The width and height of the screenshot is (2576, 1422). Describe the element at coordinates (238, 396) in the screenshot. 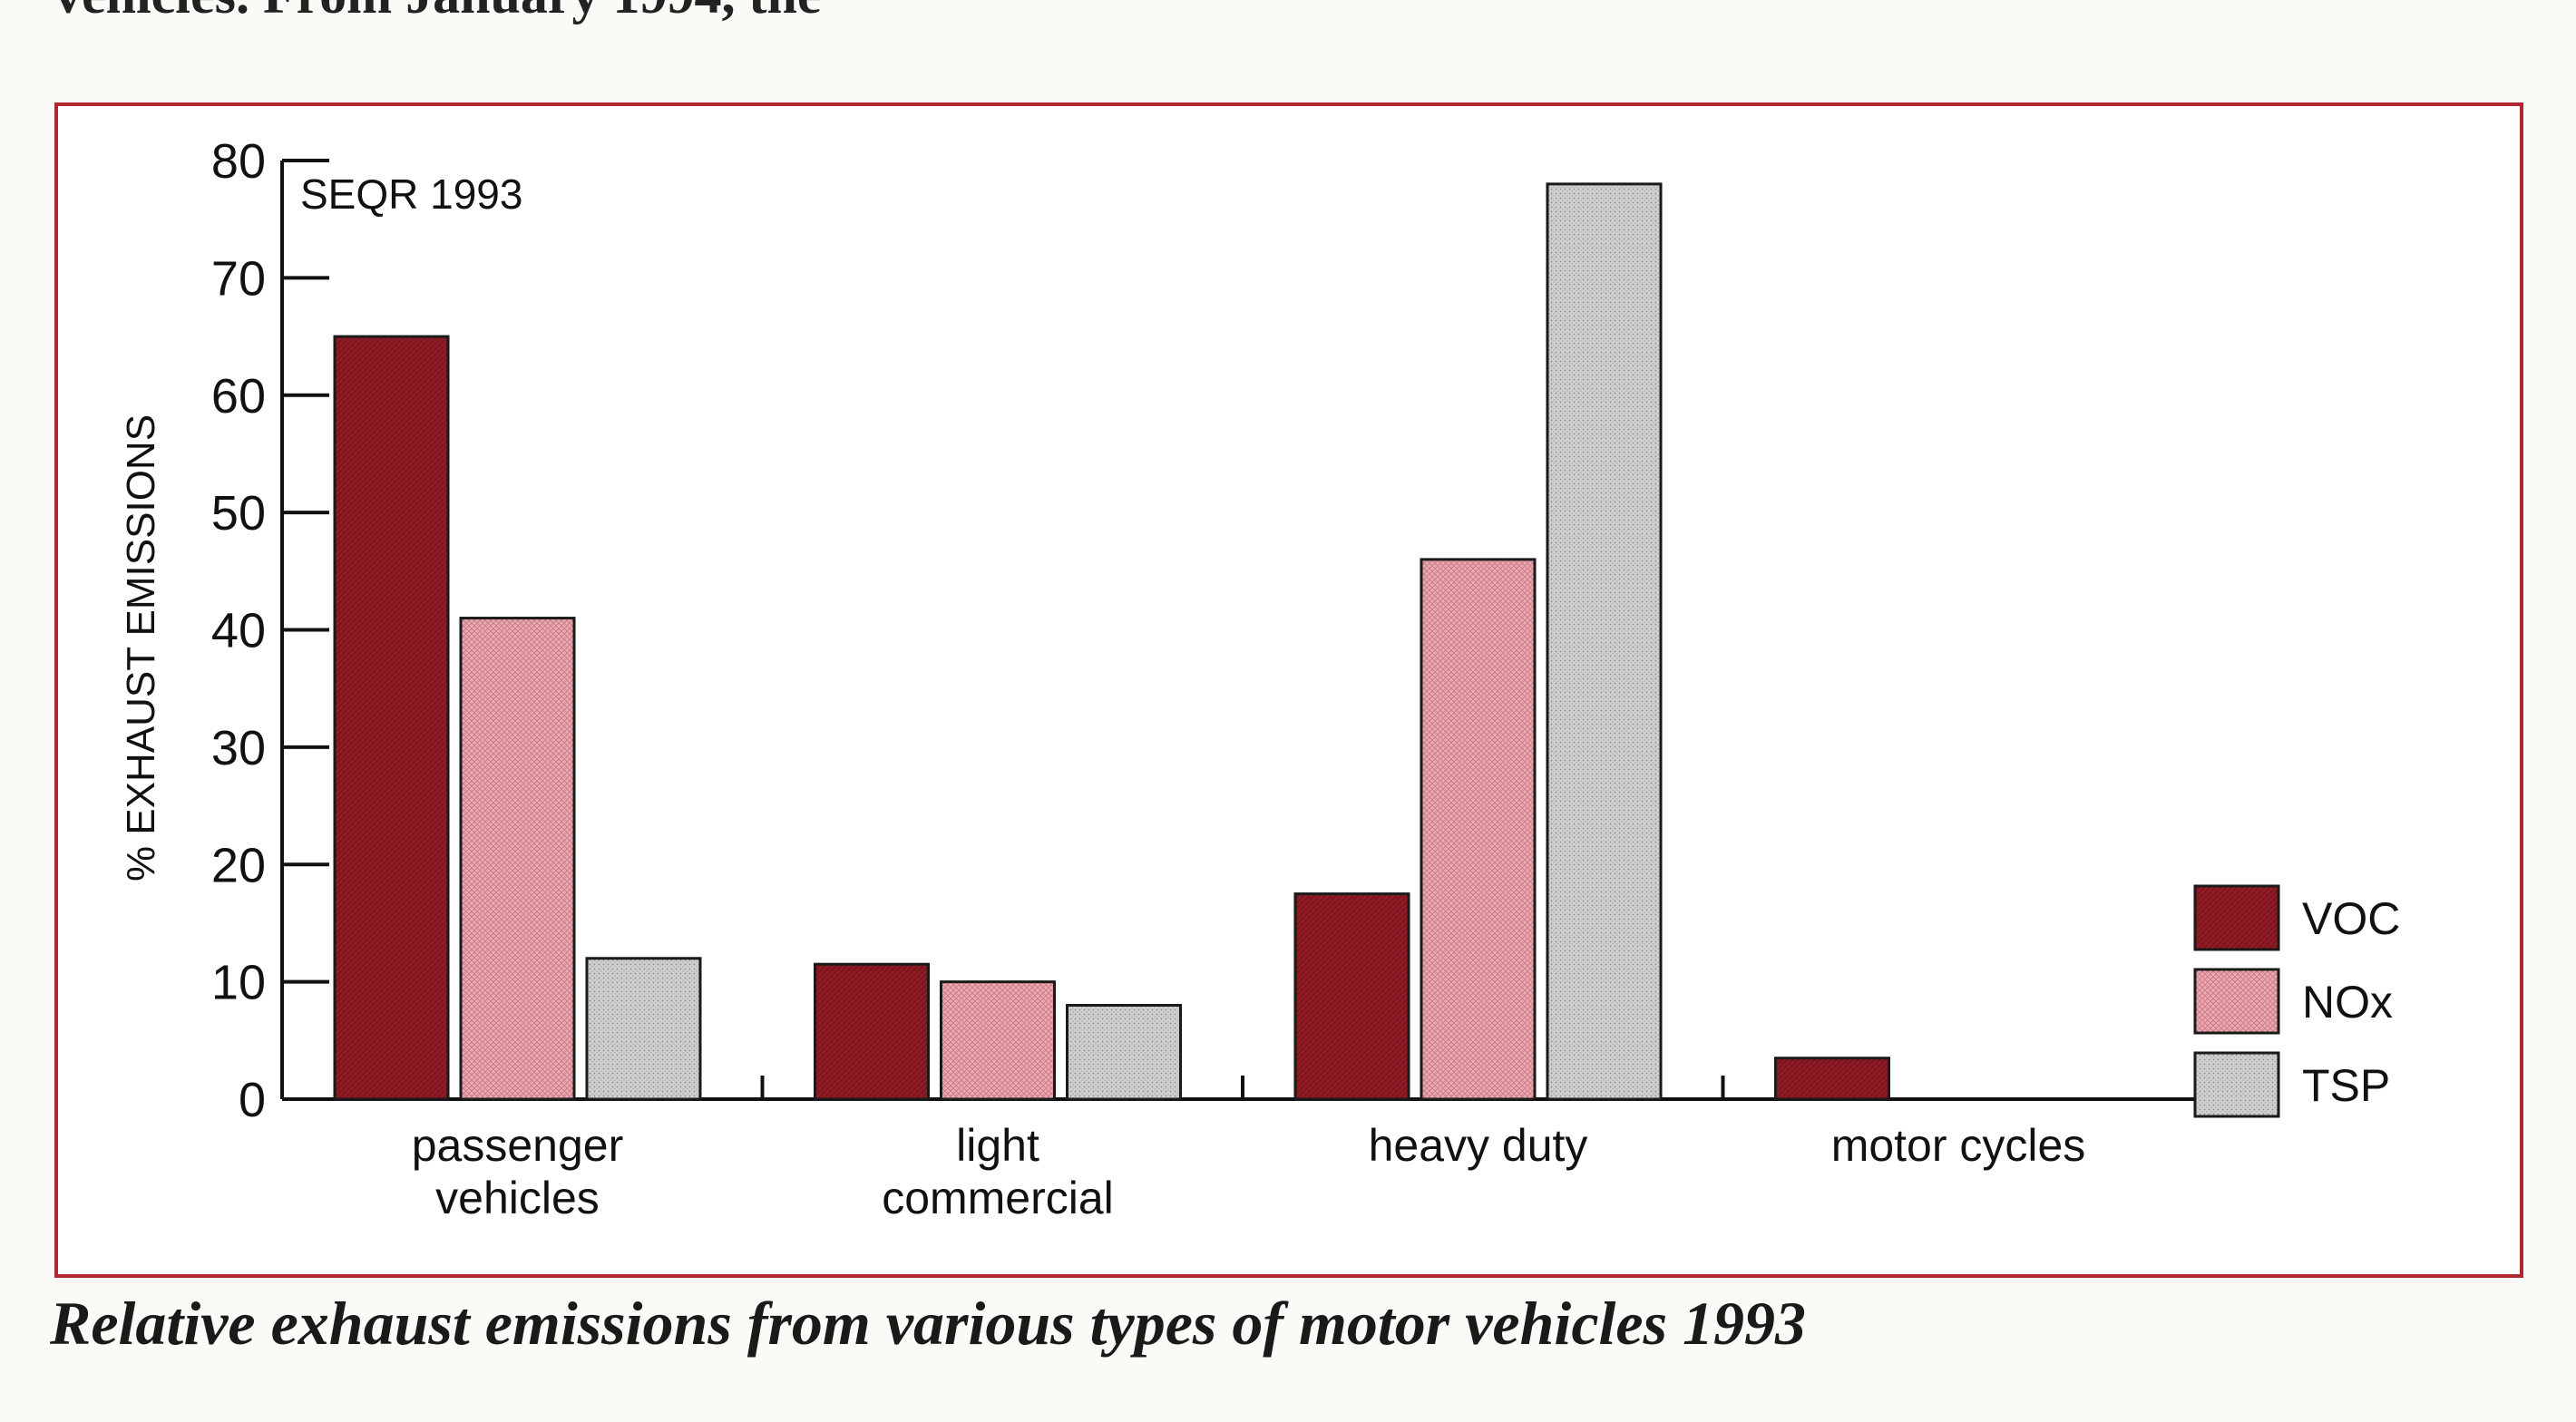

I see `y-tick-label: 60` at that location.